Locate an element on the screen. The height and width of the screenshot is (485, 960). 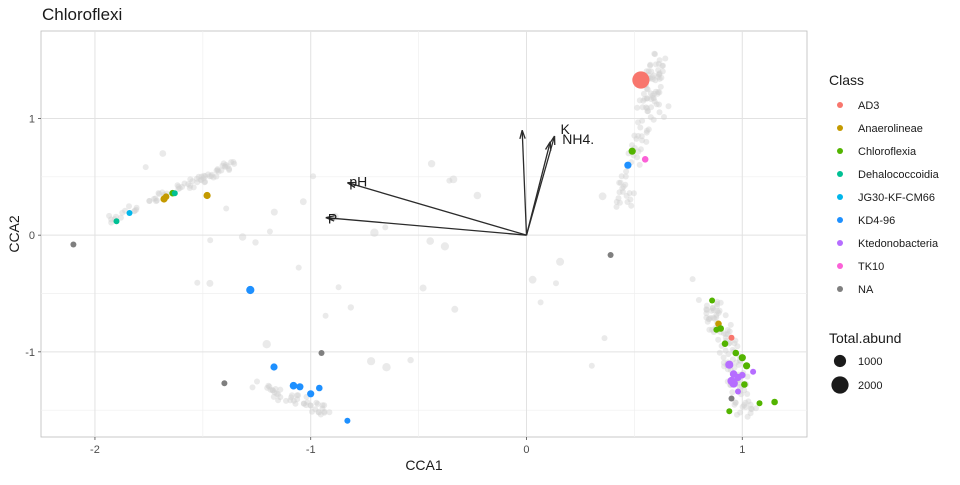
legend-label: Ktedonobacteria is located at coordinates (898, 244).